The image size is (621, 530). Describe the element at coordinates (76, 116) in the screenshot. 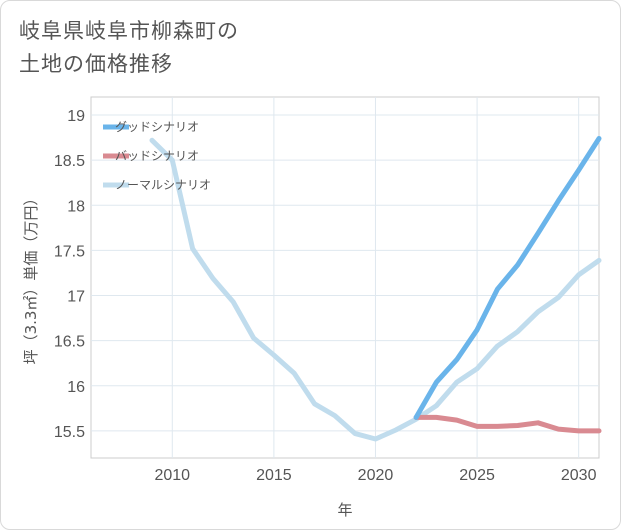

I see `y-tick-label: 19` at that location.